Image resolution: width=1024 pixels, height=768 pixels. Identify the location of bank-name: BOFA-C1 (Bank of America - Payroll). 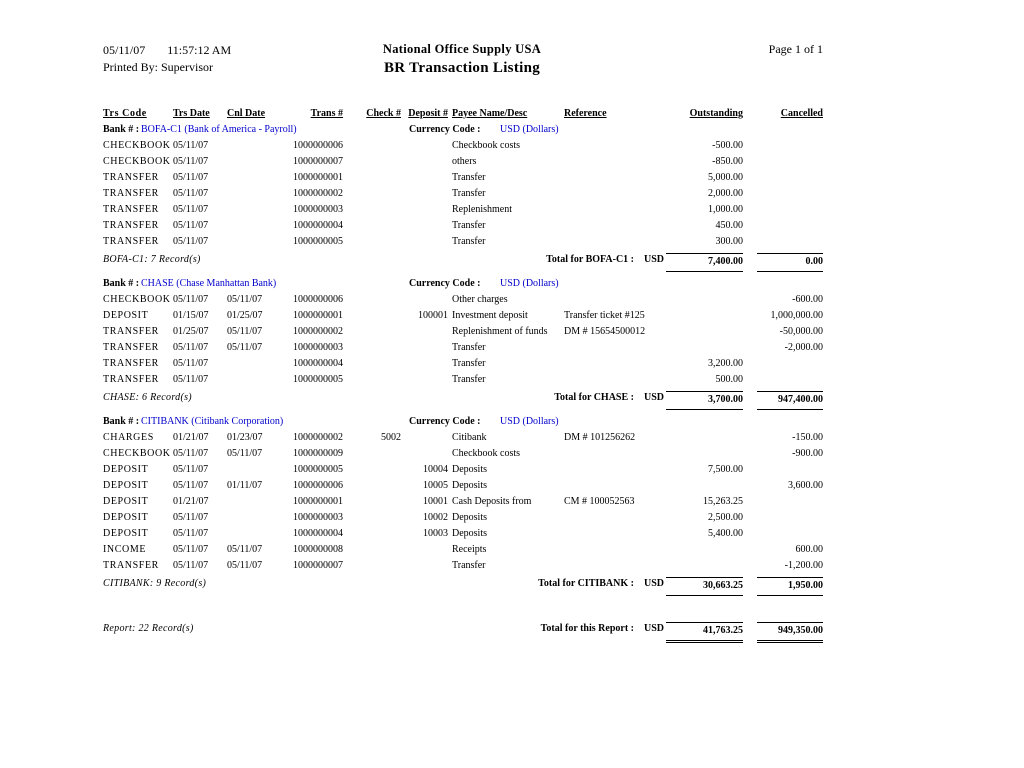
(219, 129).